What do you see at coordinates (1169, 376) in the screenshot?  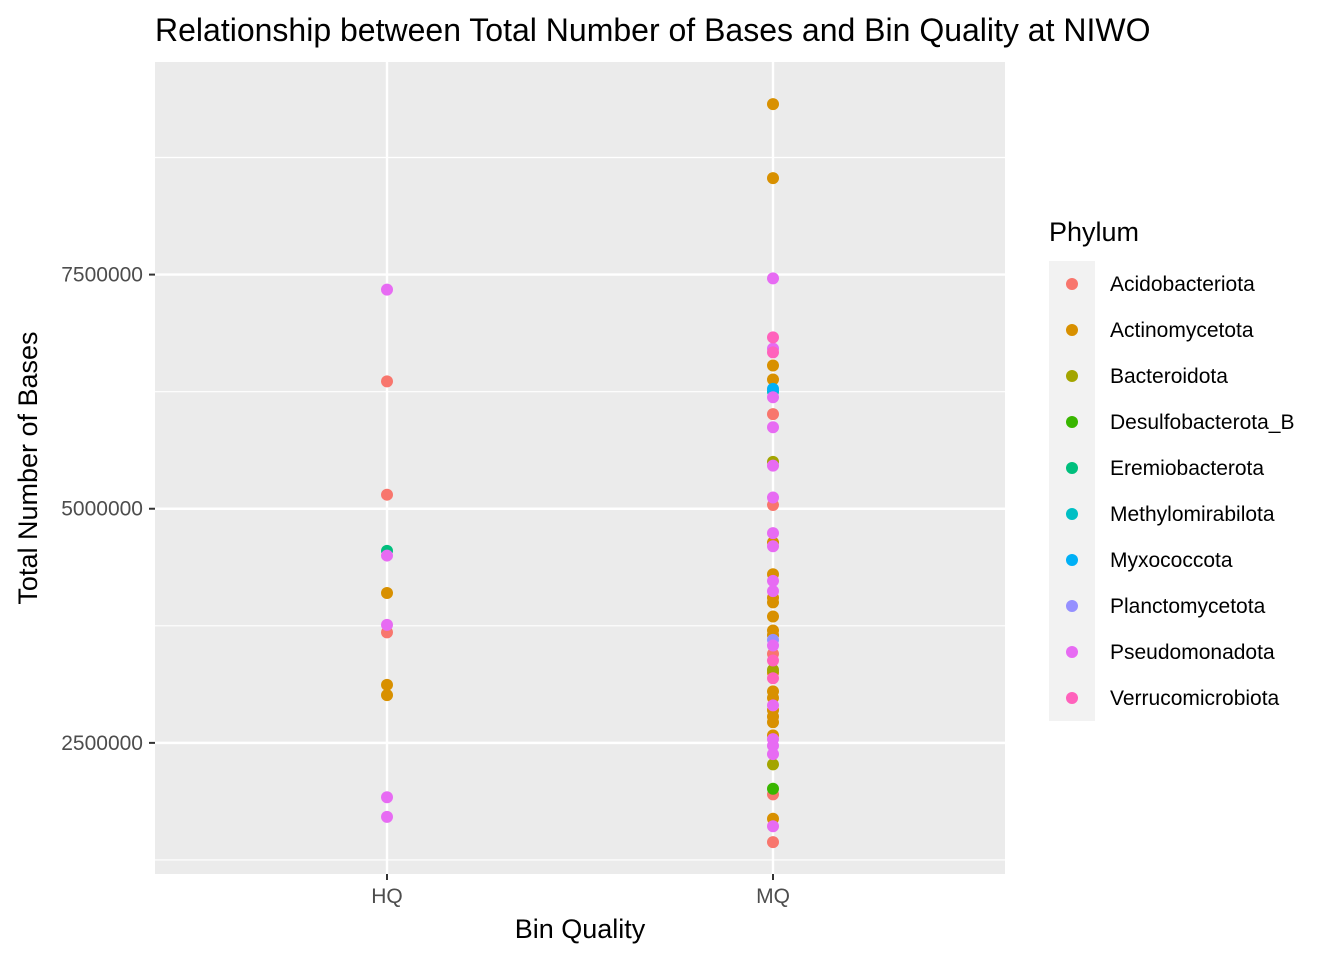 I see `legend-label-2: Bacteroidota` at bounding box center [1169, 376].